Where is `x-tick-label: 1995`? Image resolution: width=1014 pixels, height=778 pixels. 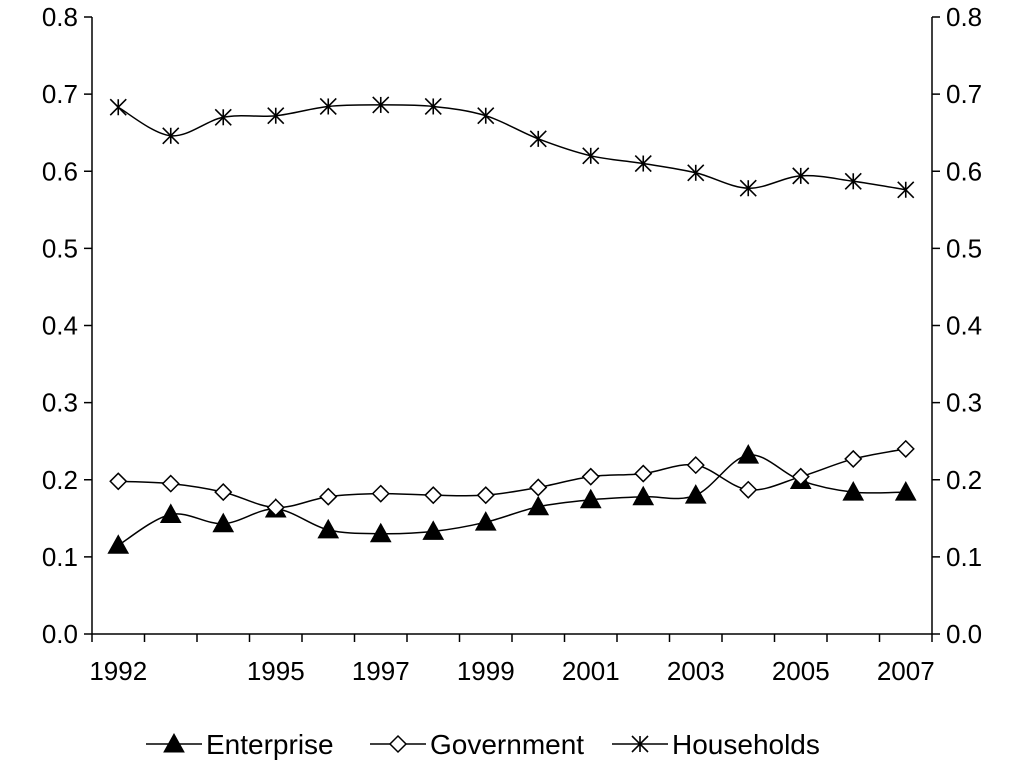
x-tick-label: 1995 is located at coordinates (276, 671).